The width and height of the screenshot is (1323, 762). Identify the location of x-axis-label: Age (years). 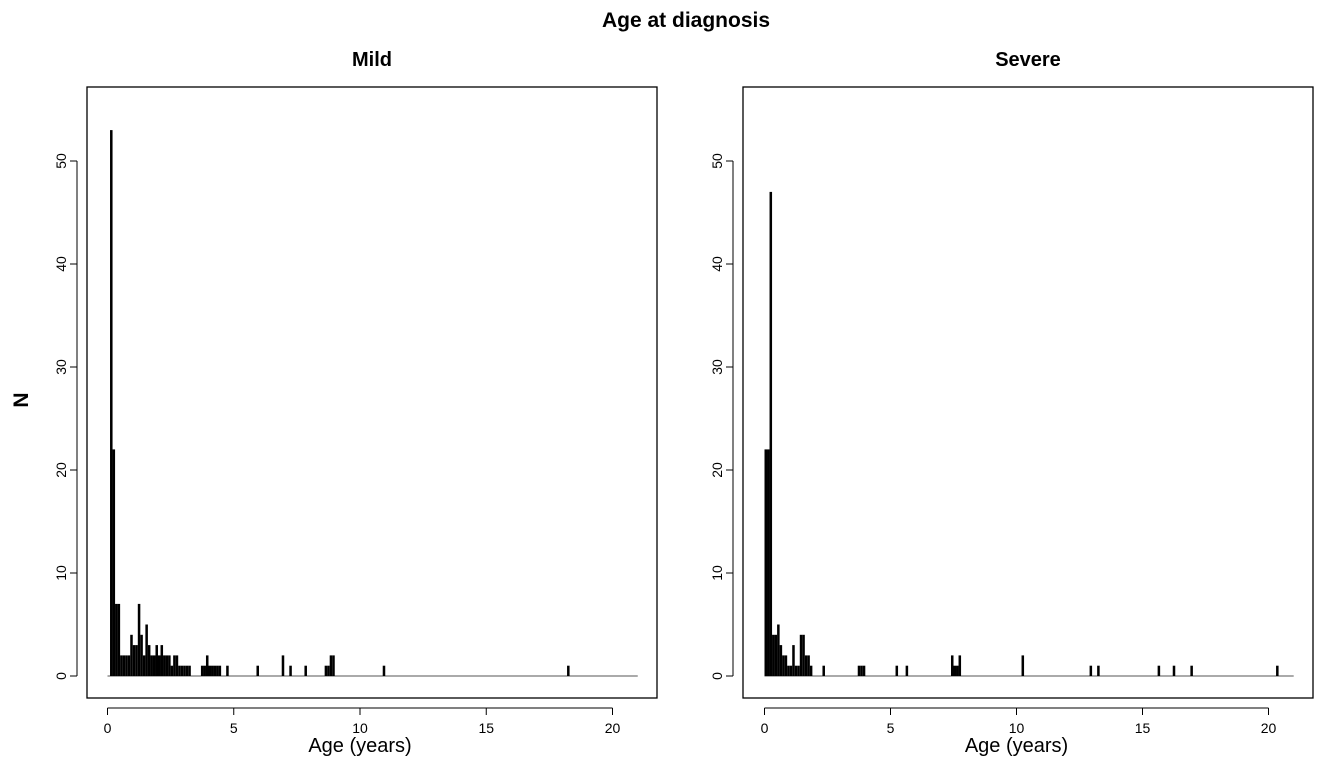
(359, 746).